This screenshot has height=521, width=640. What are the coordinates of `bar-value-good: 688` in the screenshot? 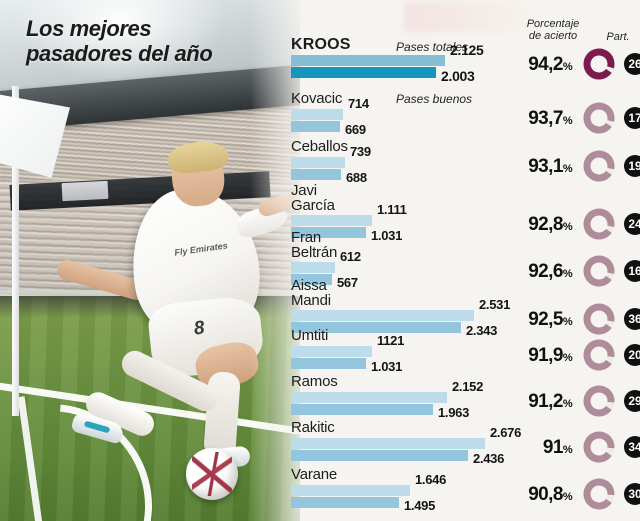 It's located at (356, 177).